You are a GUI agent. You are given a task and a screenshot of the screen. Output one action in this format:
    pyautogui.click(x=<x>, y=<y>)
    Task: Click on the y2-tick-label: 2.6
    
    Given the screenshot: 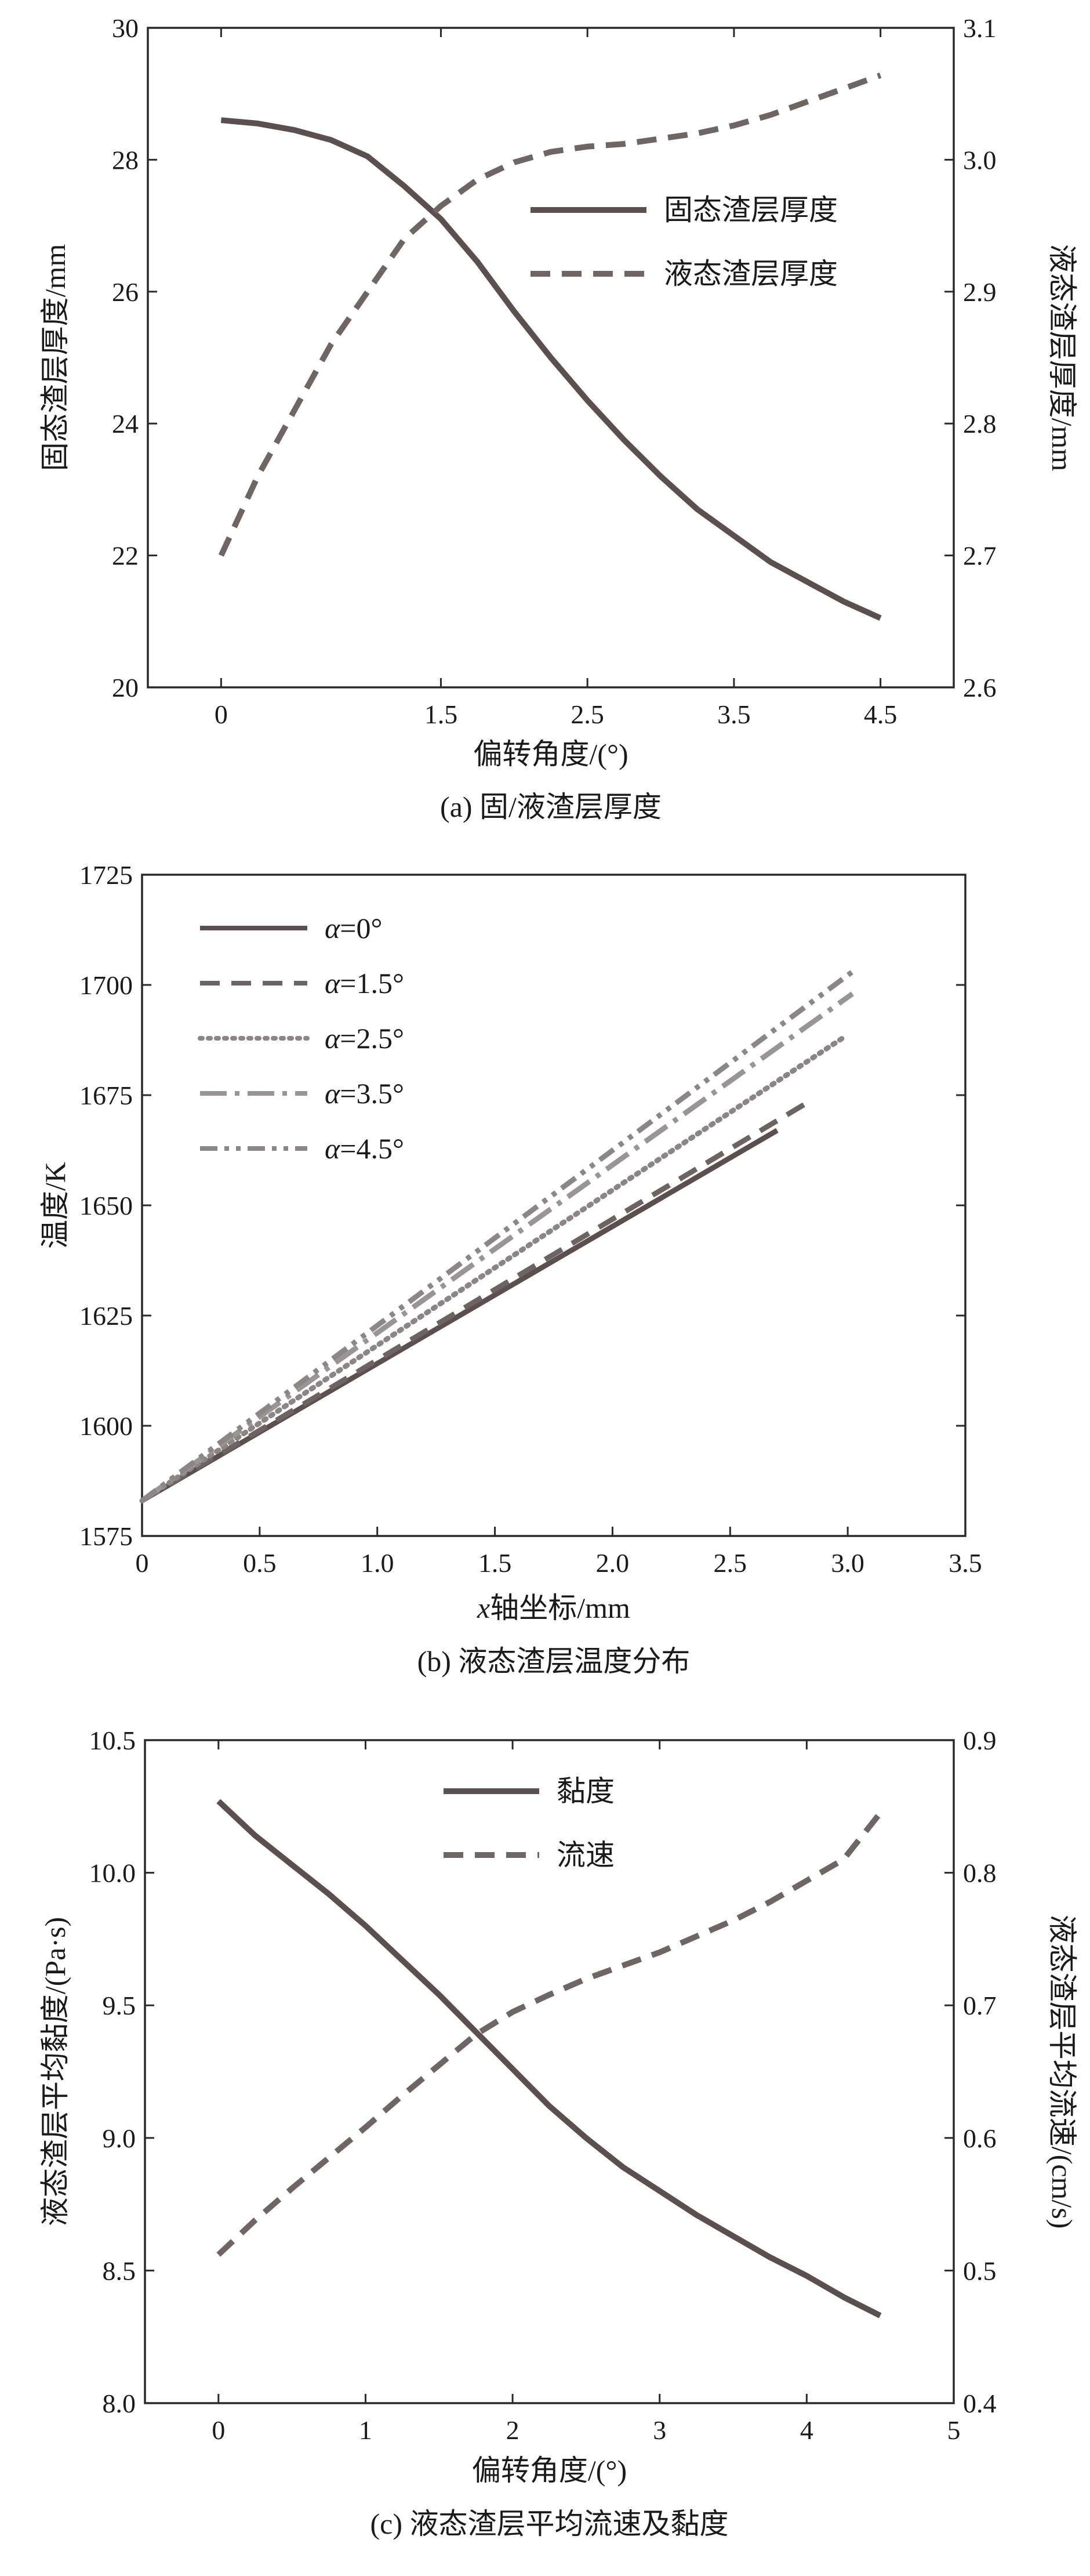 What is the action you would take?
    pyautogui.click(x=980, y=688)
    